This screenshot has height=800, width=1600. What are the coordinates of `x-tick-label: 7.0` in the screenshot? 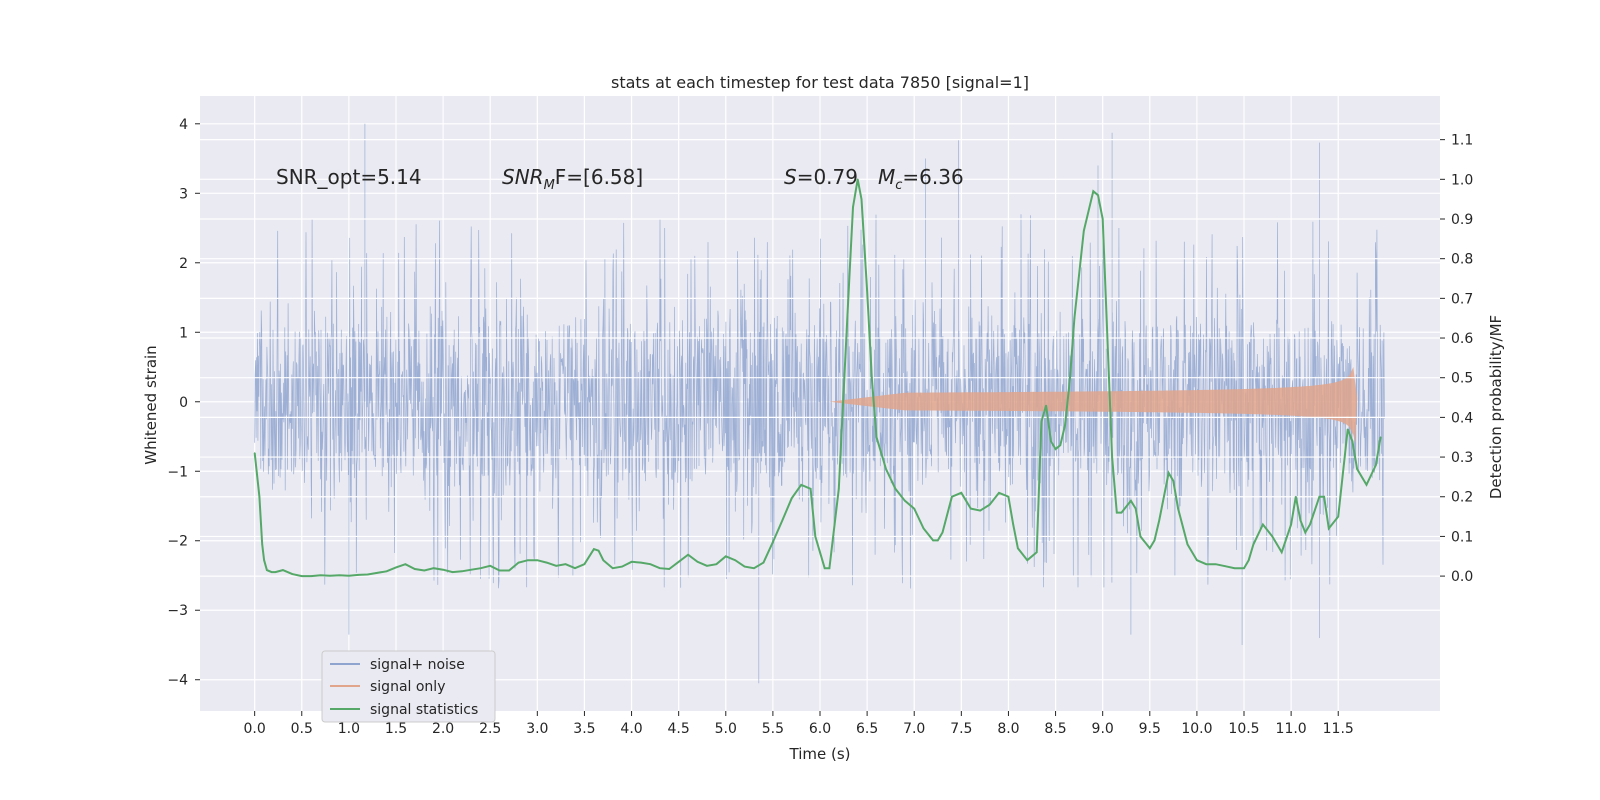 It's located at (914, 729).